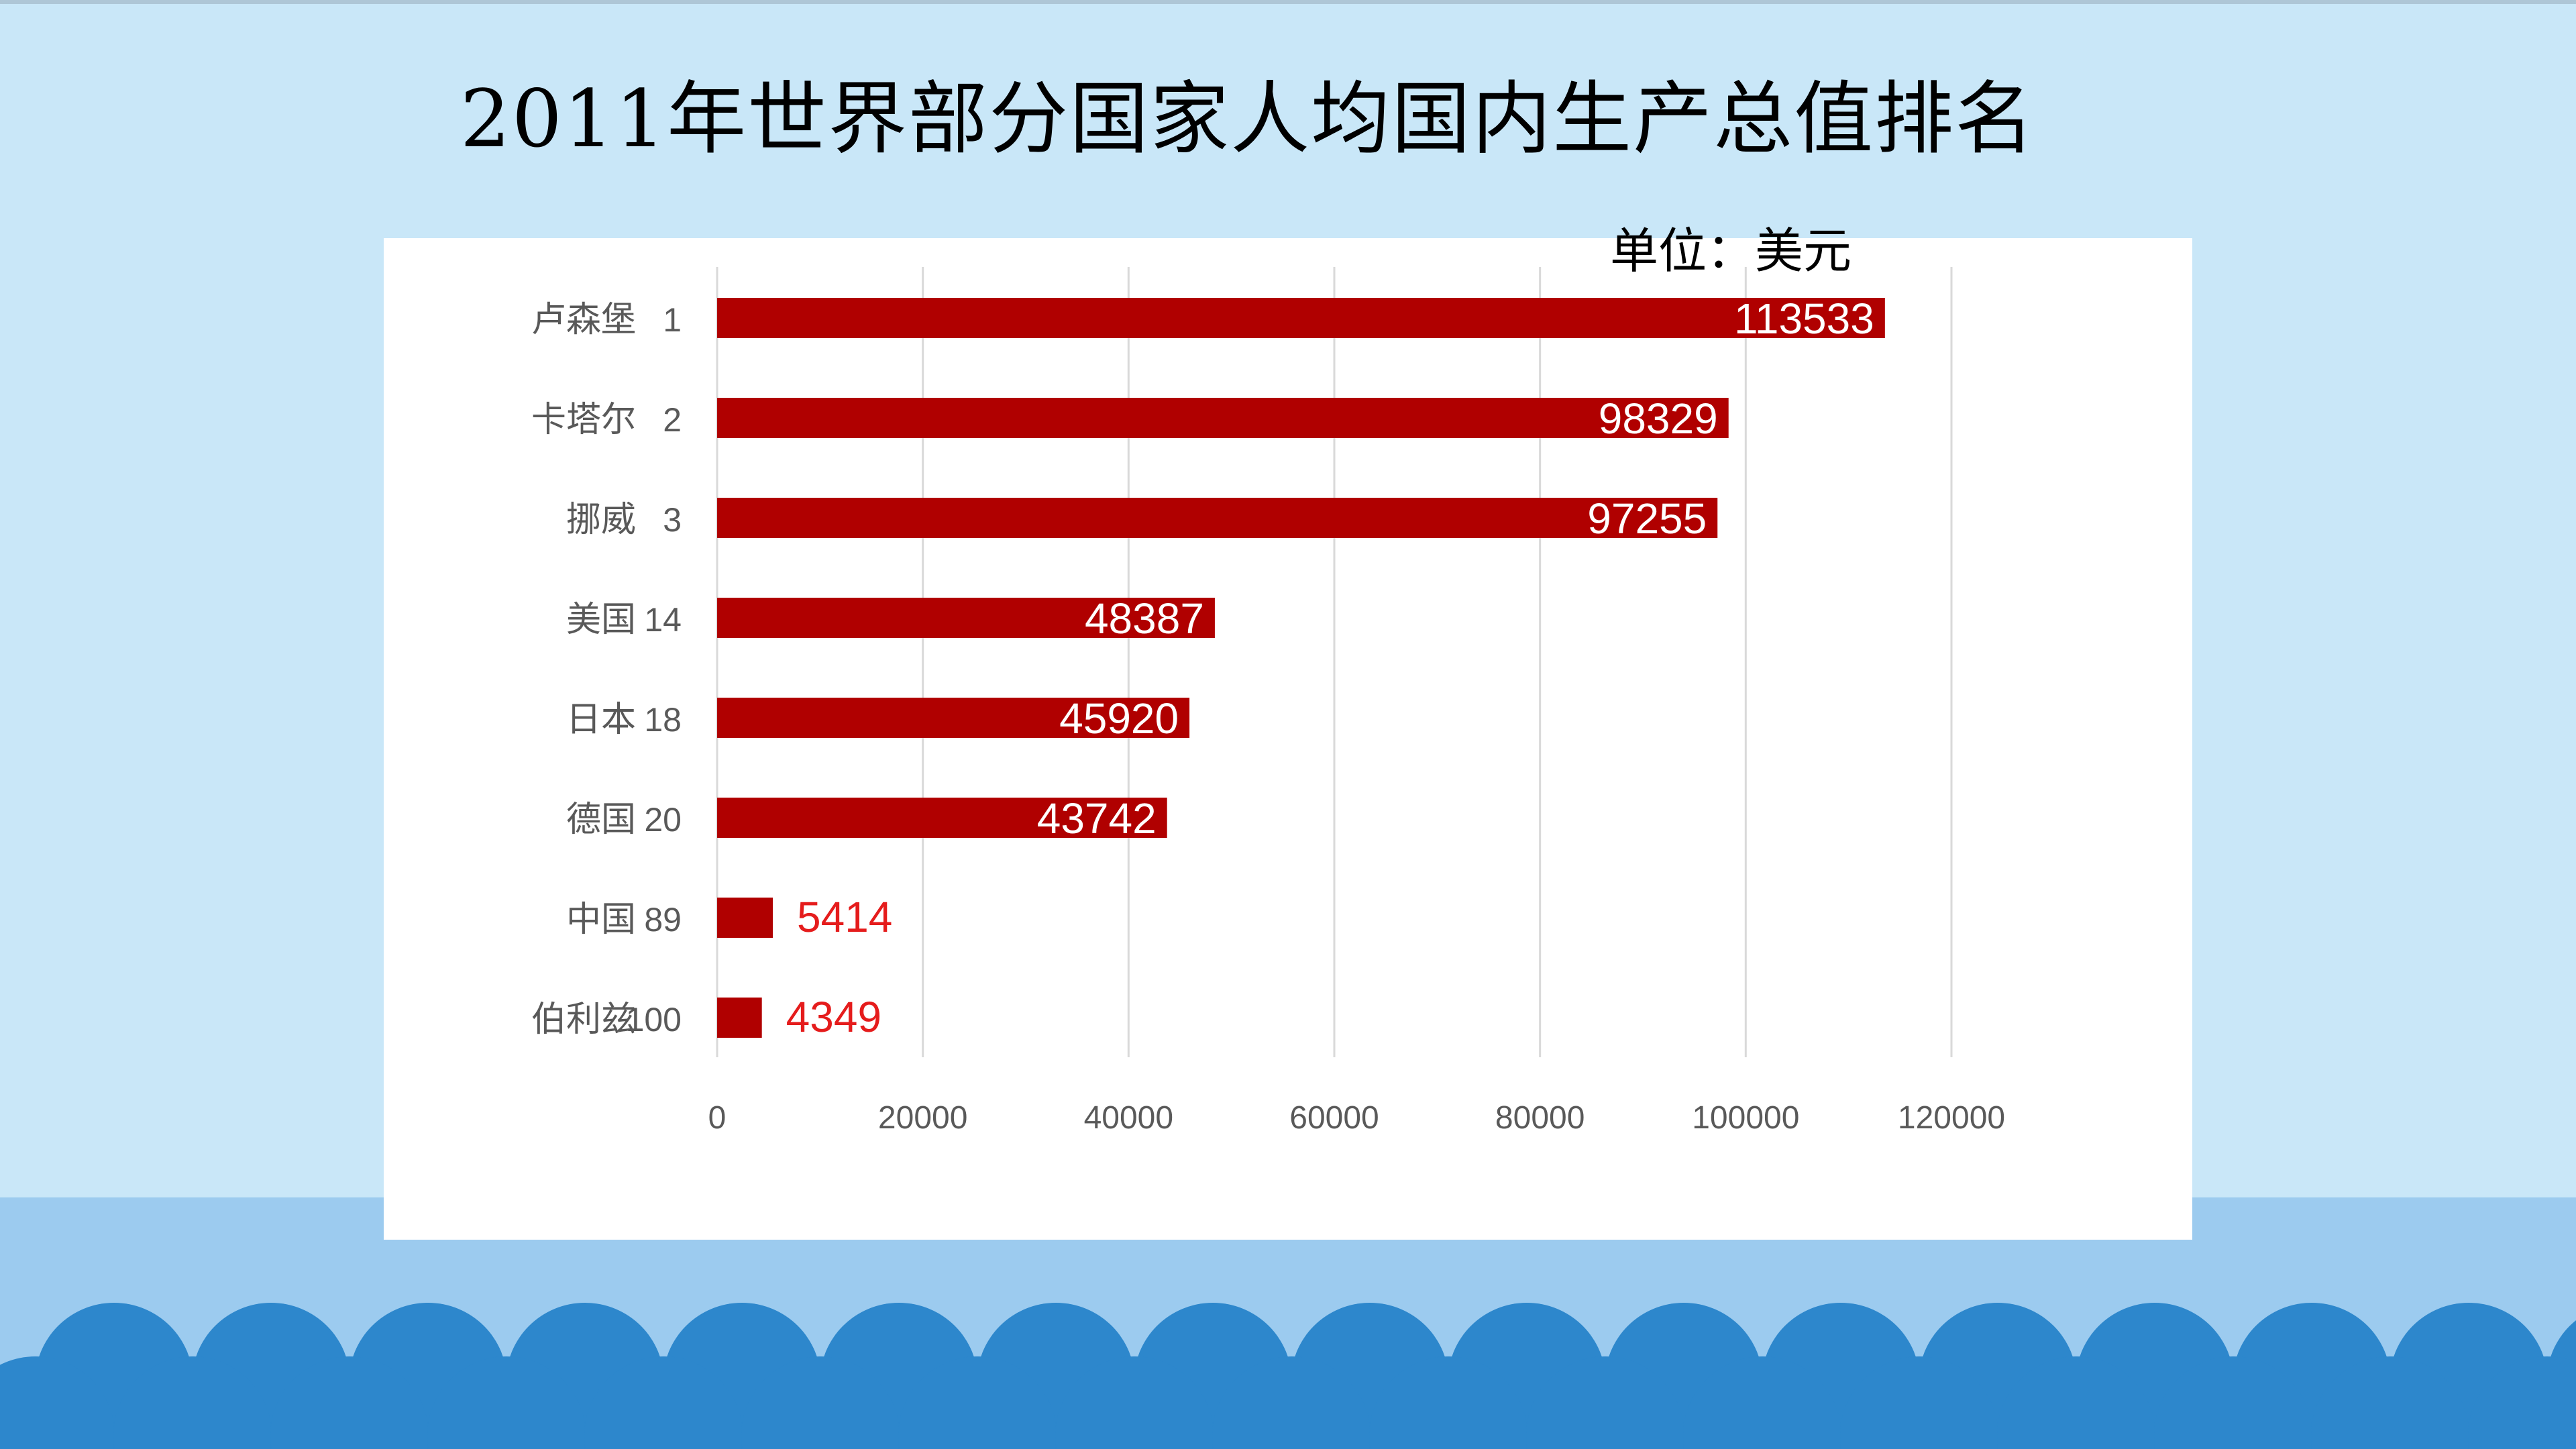 The width and height of the screenshot is (2576, 1449). Describe the element at coordinates (583, 420) in the screenshot. I see `category-country-label: 卡塔尔` at that location.